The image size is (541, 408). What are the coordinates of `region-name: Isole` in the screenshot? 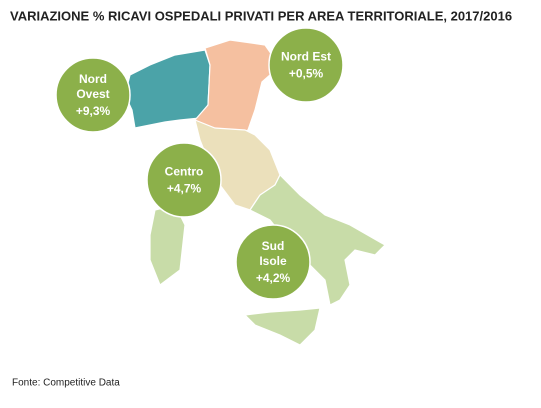 It's located at (273, 261).